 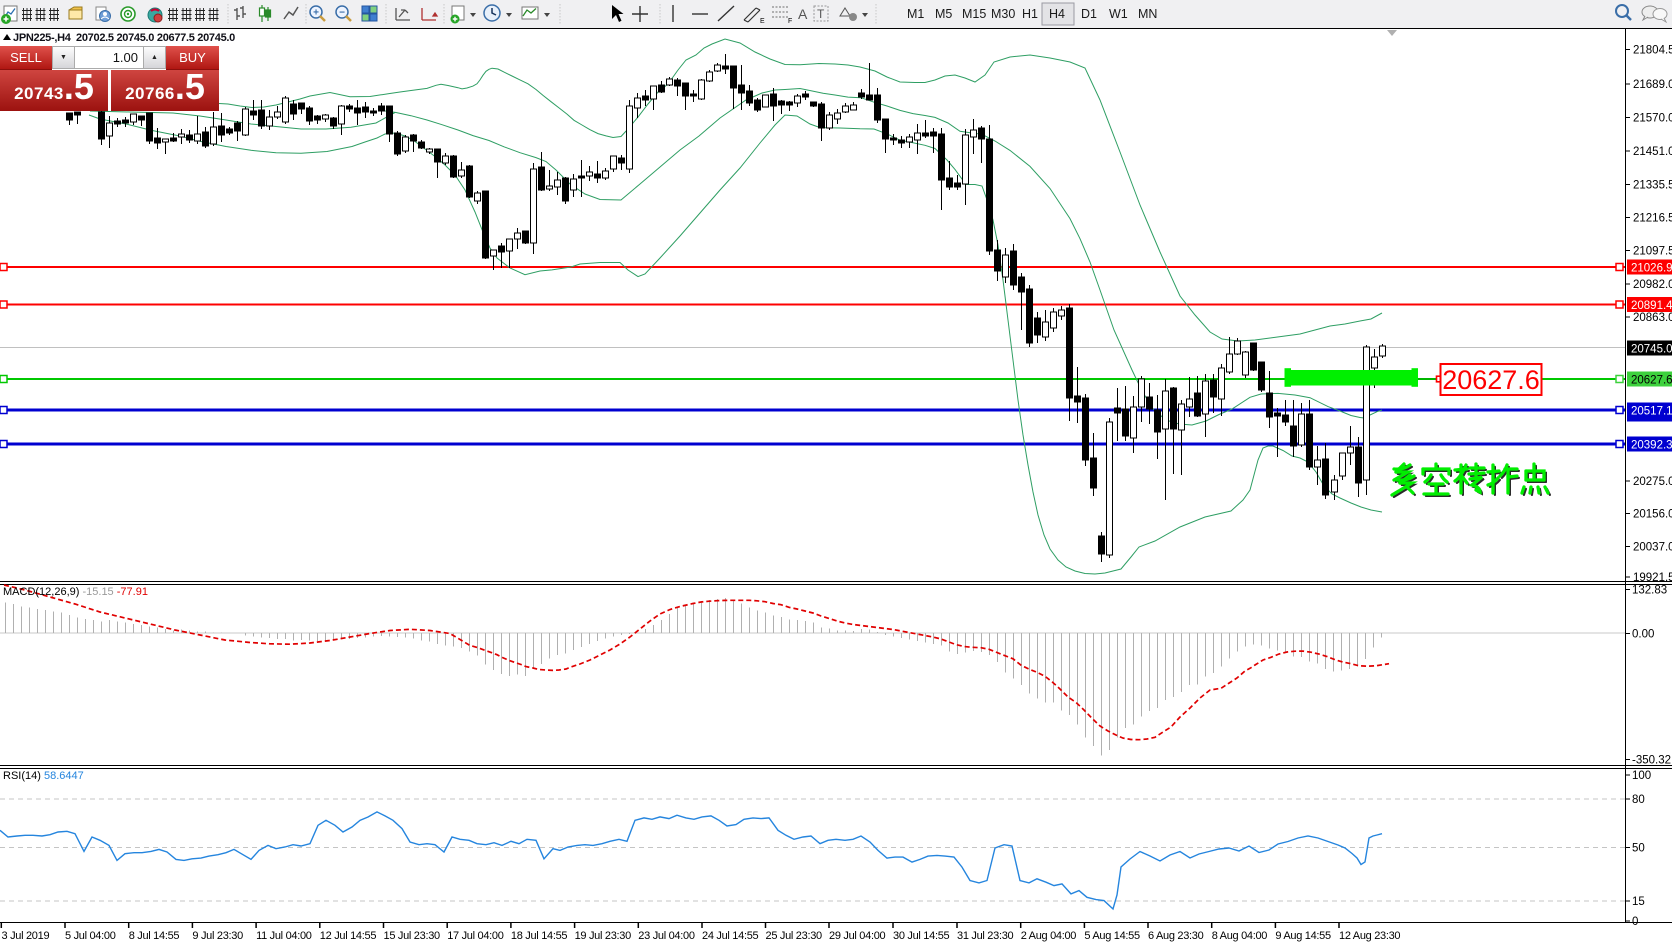 I want to click on svg-text: 20156.0, so click(x=1652, y=515).